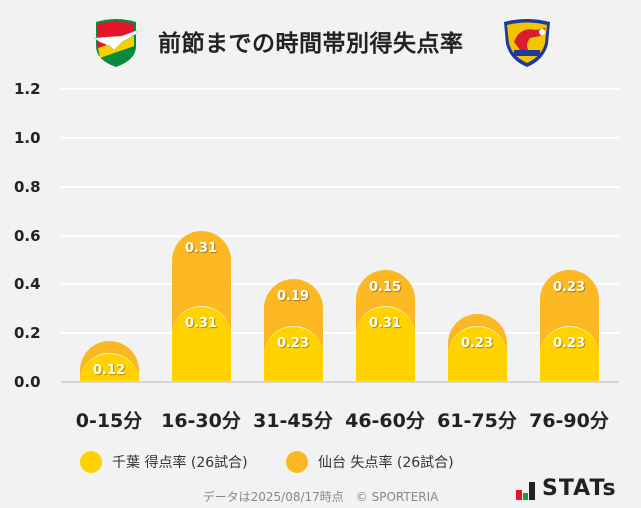  Describe the element at coordinates (525, 491) in the screenshot. I see `stats-bars-icon` at that location.